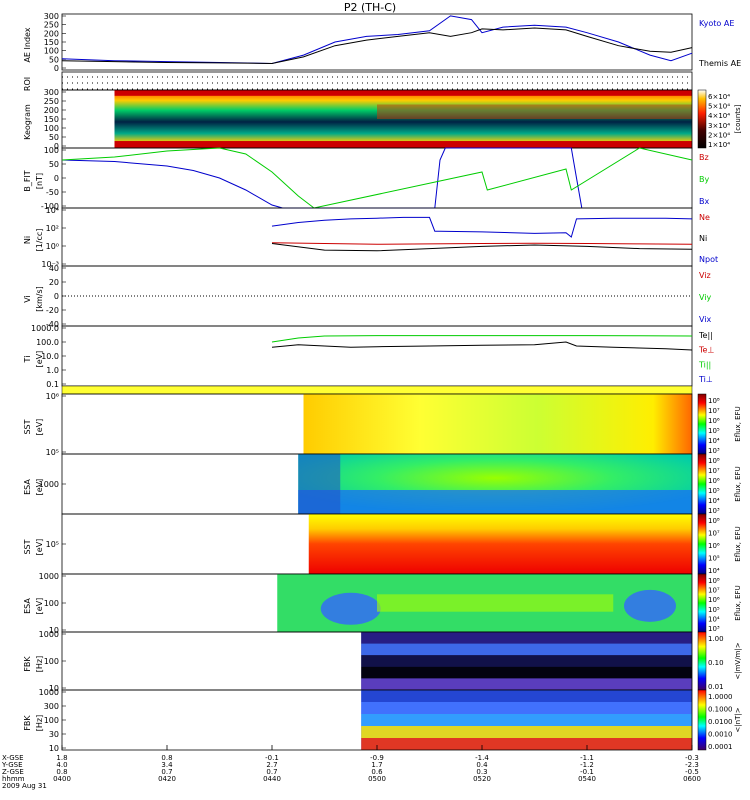  I want to click on colorbar-tick-label: 0.0100, so click(720, 722).